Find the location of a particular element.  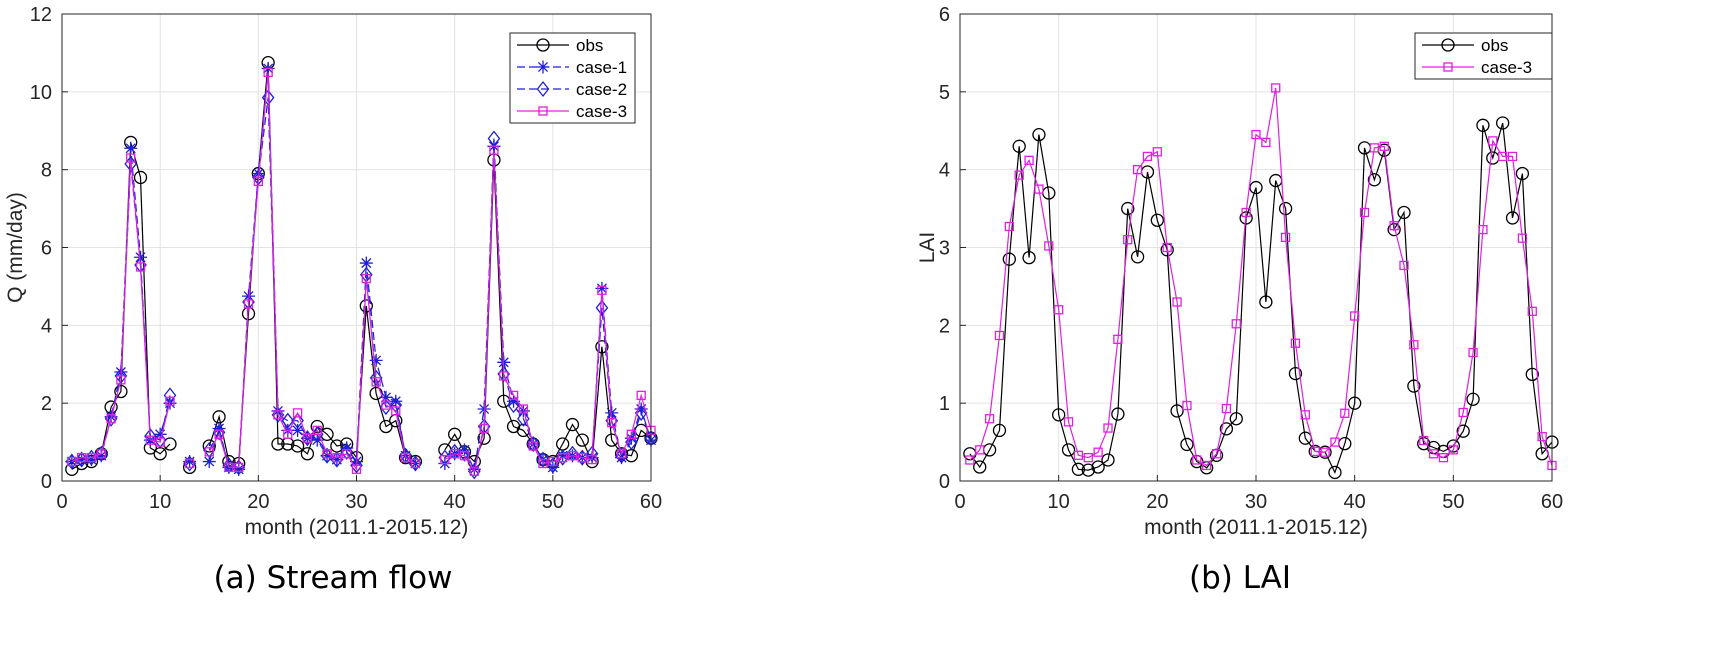

y-tick-label: 8 is located at coordinates (46, 171).